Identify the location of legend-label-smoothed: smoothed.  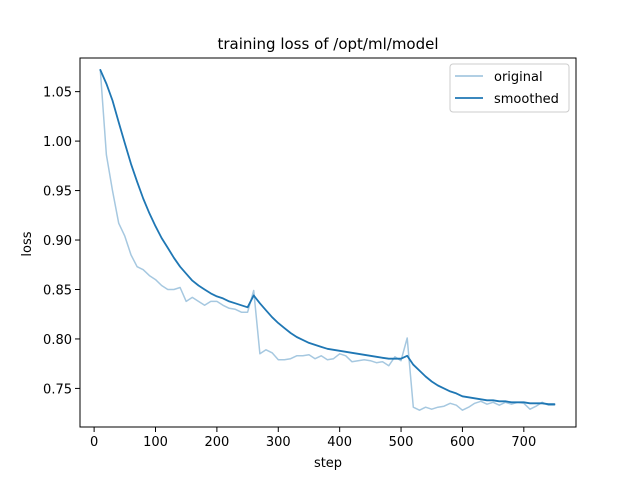
(526, 99).